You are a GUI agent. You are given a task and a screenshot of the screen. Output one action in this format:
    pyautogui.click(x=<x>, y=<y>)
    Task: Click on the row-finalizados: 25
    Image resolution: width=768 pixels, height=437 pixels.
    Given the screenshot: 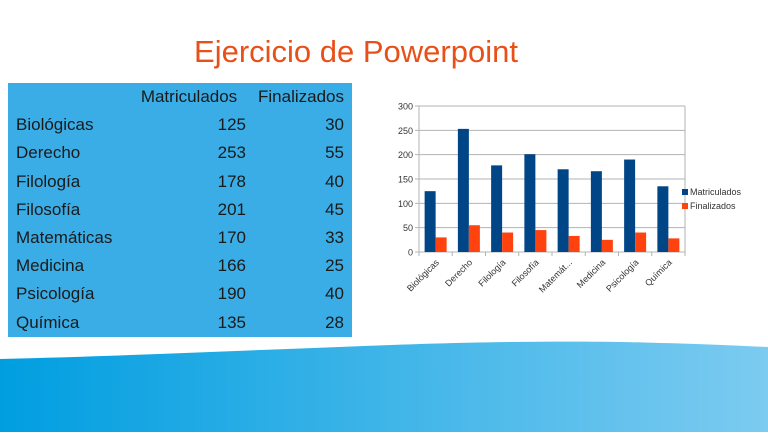 What is the action you would take?
    pyautogui.click(x=334, y=266)
    